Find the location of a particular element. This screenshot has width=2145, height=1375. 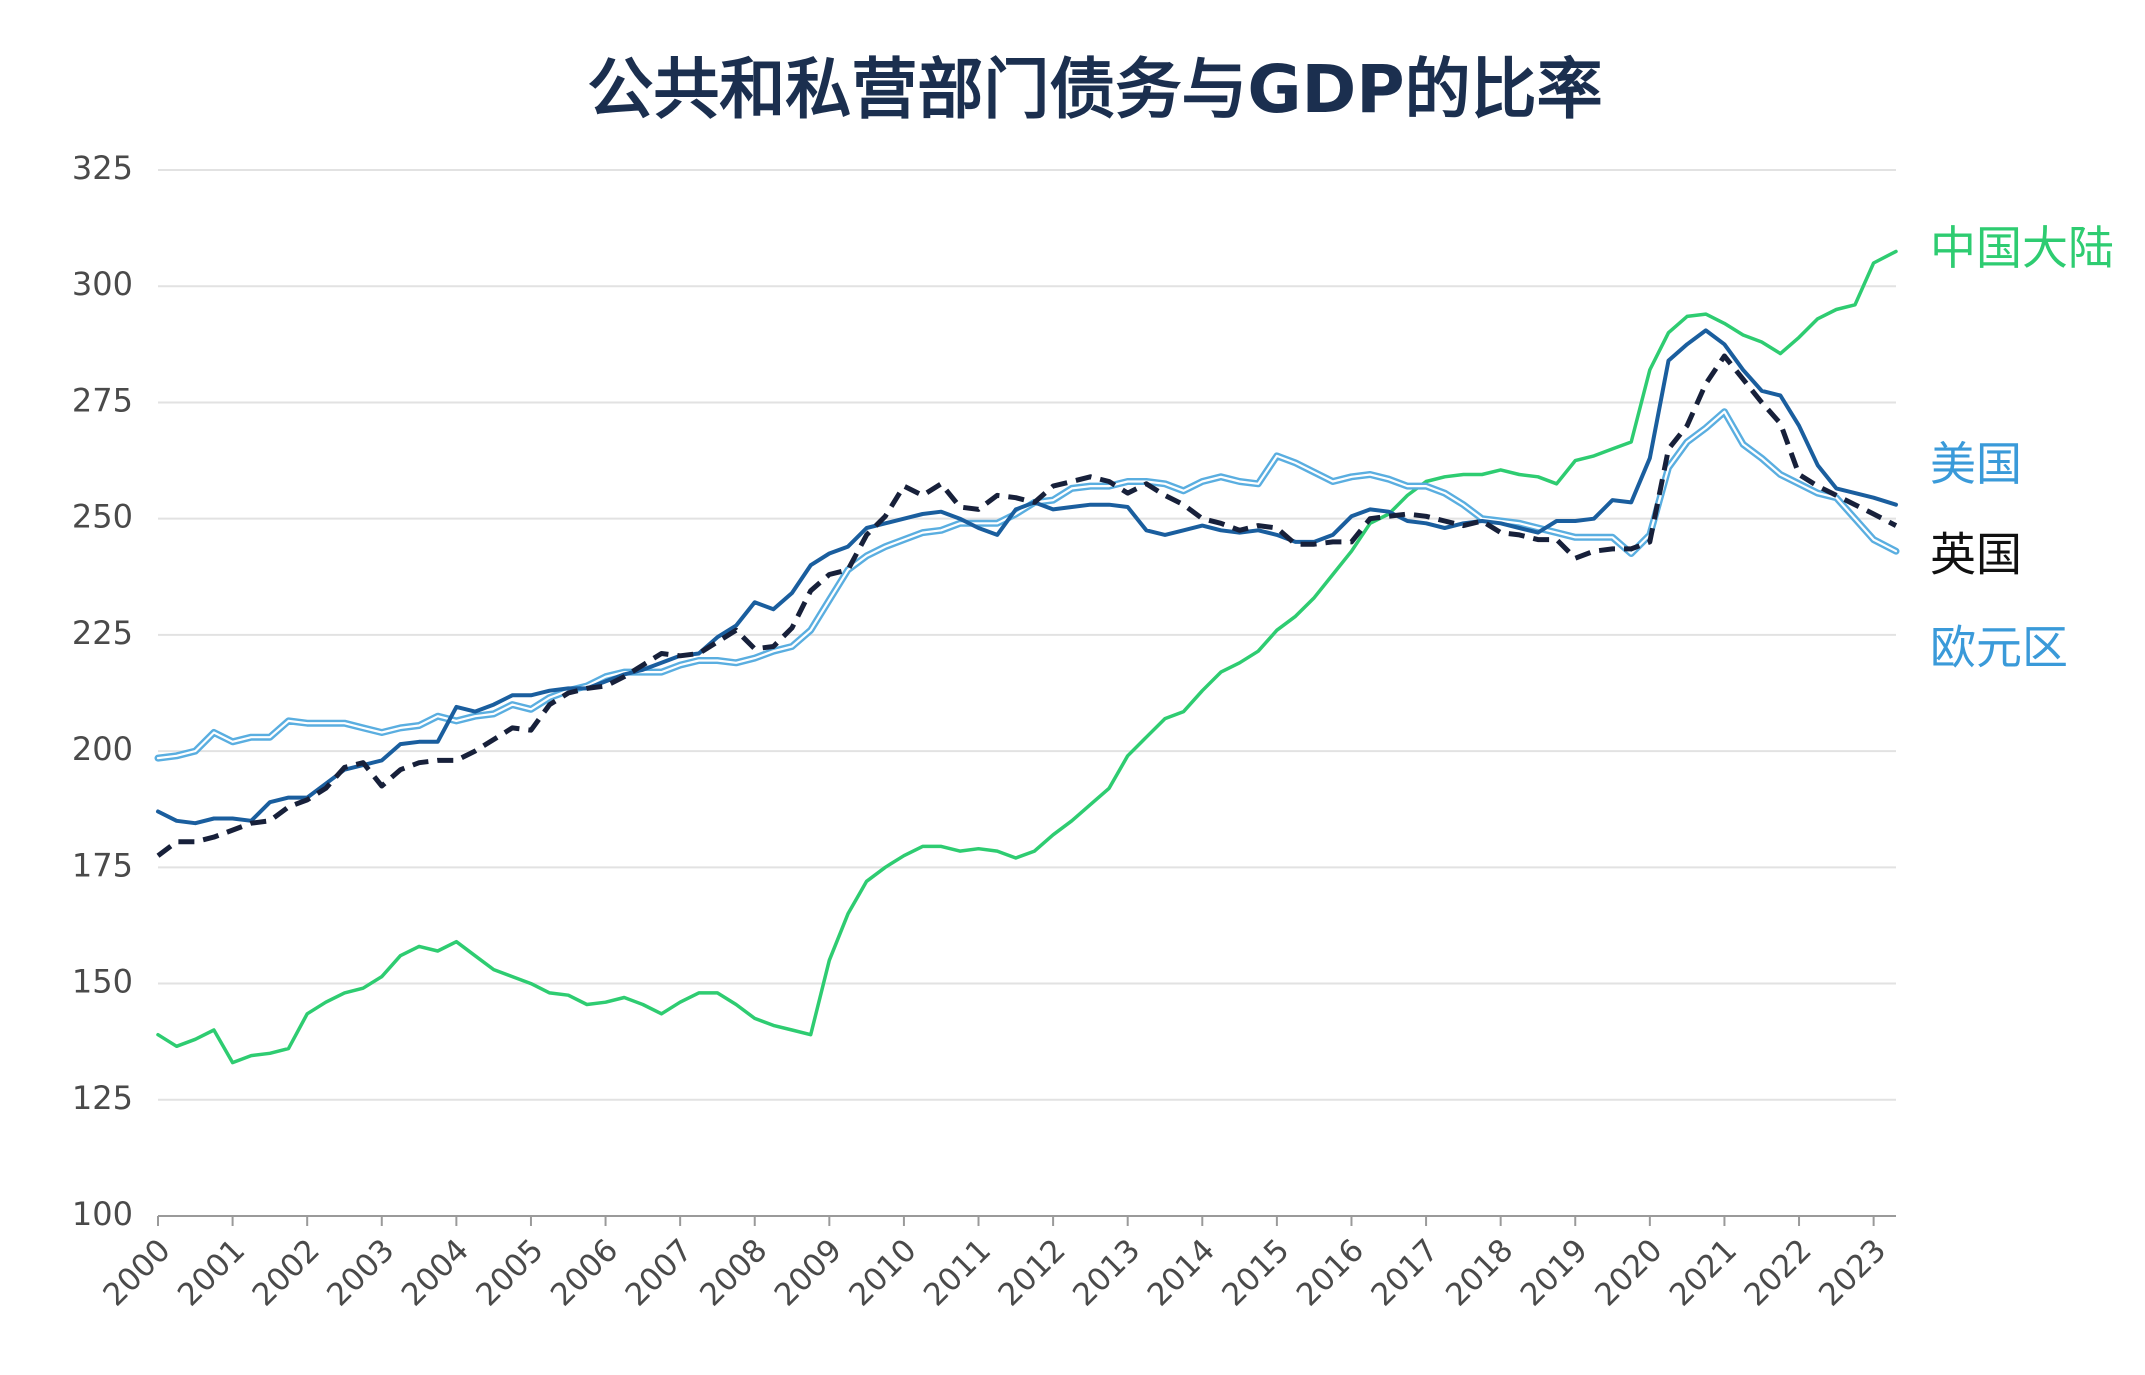

series-end-label: 中国大陆 is located at coordinates (2022, 248).